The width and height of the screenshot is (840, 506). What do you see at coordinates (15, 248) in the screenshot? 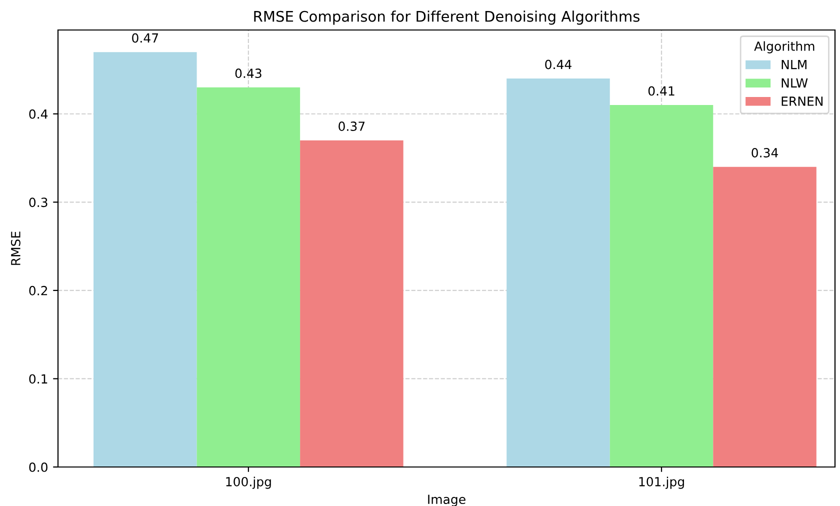
I see `y-axis-title: RMSE` at bounding box center [15, 248].